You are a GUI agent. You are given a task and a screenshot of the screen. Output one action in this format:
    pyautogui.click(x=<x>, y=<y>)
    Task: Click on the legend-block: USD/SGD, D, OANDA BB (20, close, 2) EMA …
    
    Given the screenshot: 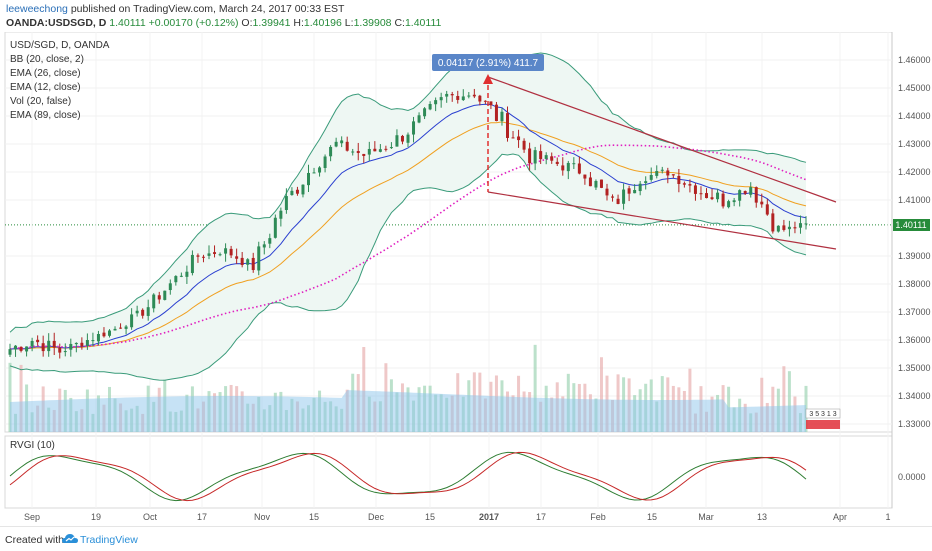 What is the action you would take?
    pyautogui.click(x=60, y=80)
    